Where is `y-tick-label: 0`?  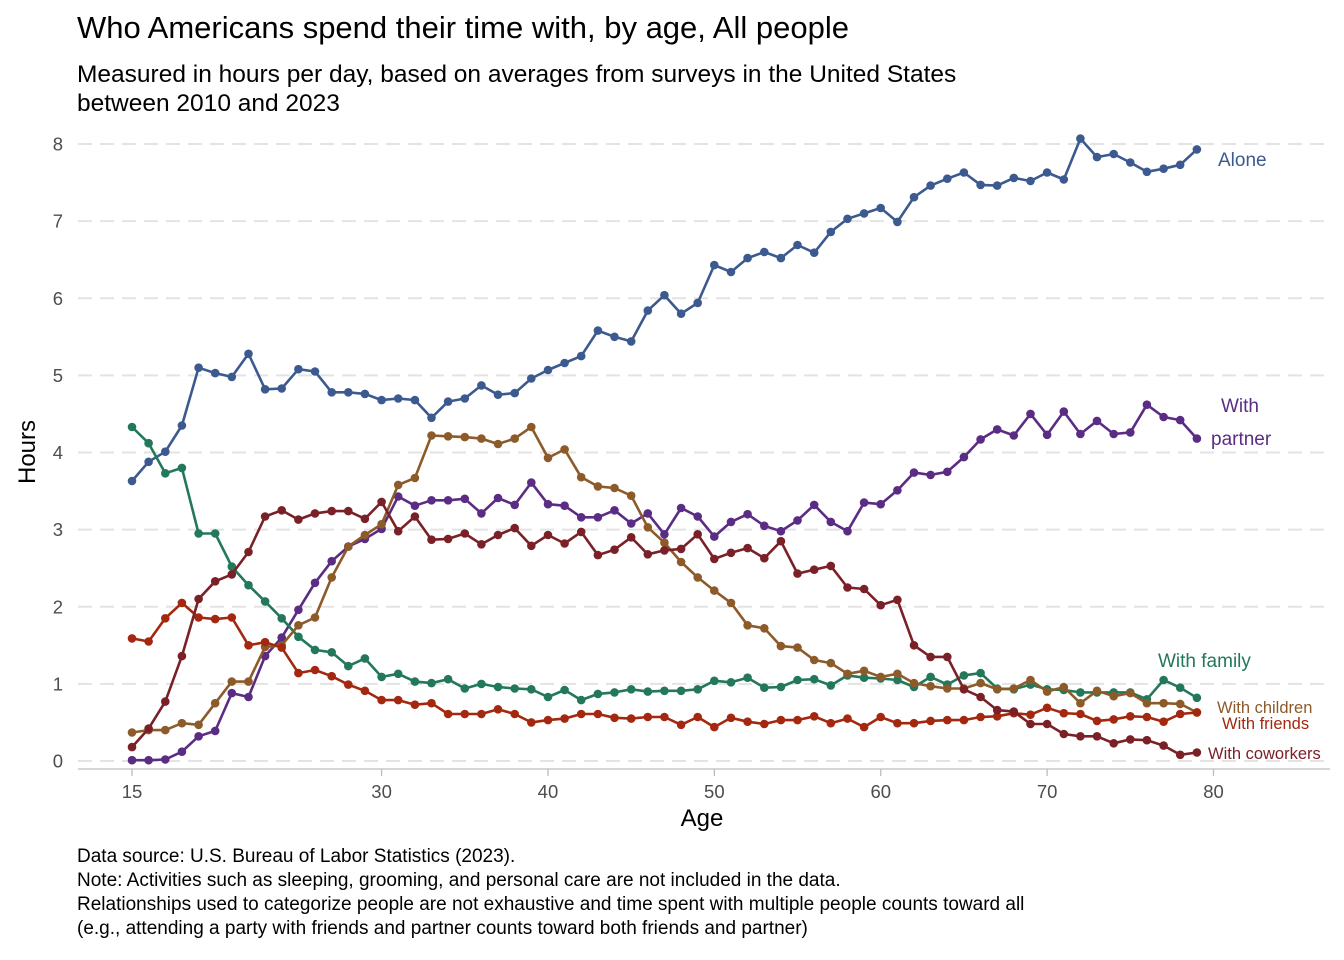 y-tick-label: 0 is located at coordinates (58, 761).